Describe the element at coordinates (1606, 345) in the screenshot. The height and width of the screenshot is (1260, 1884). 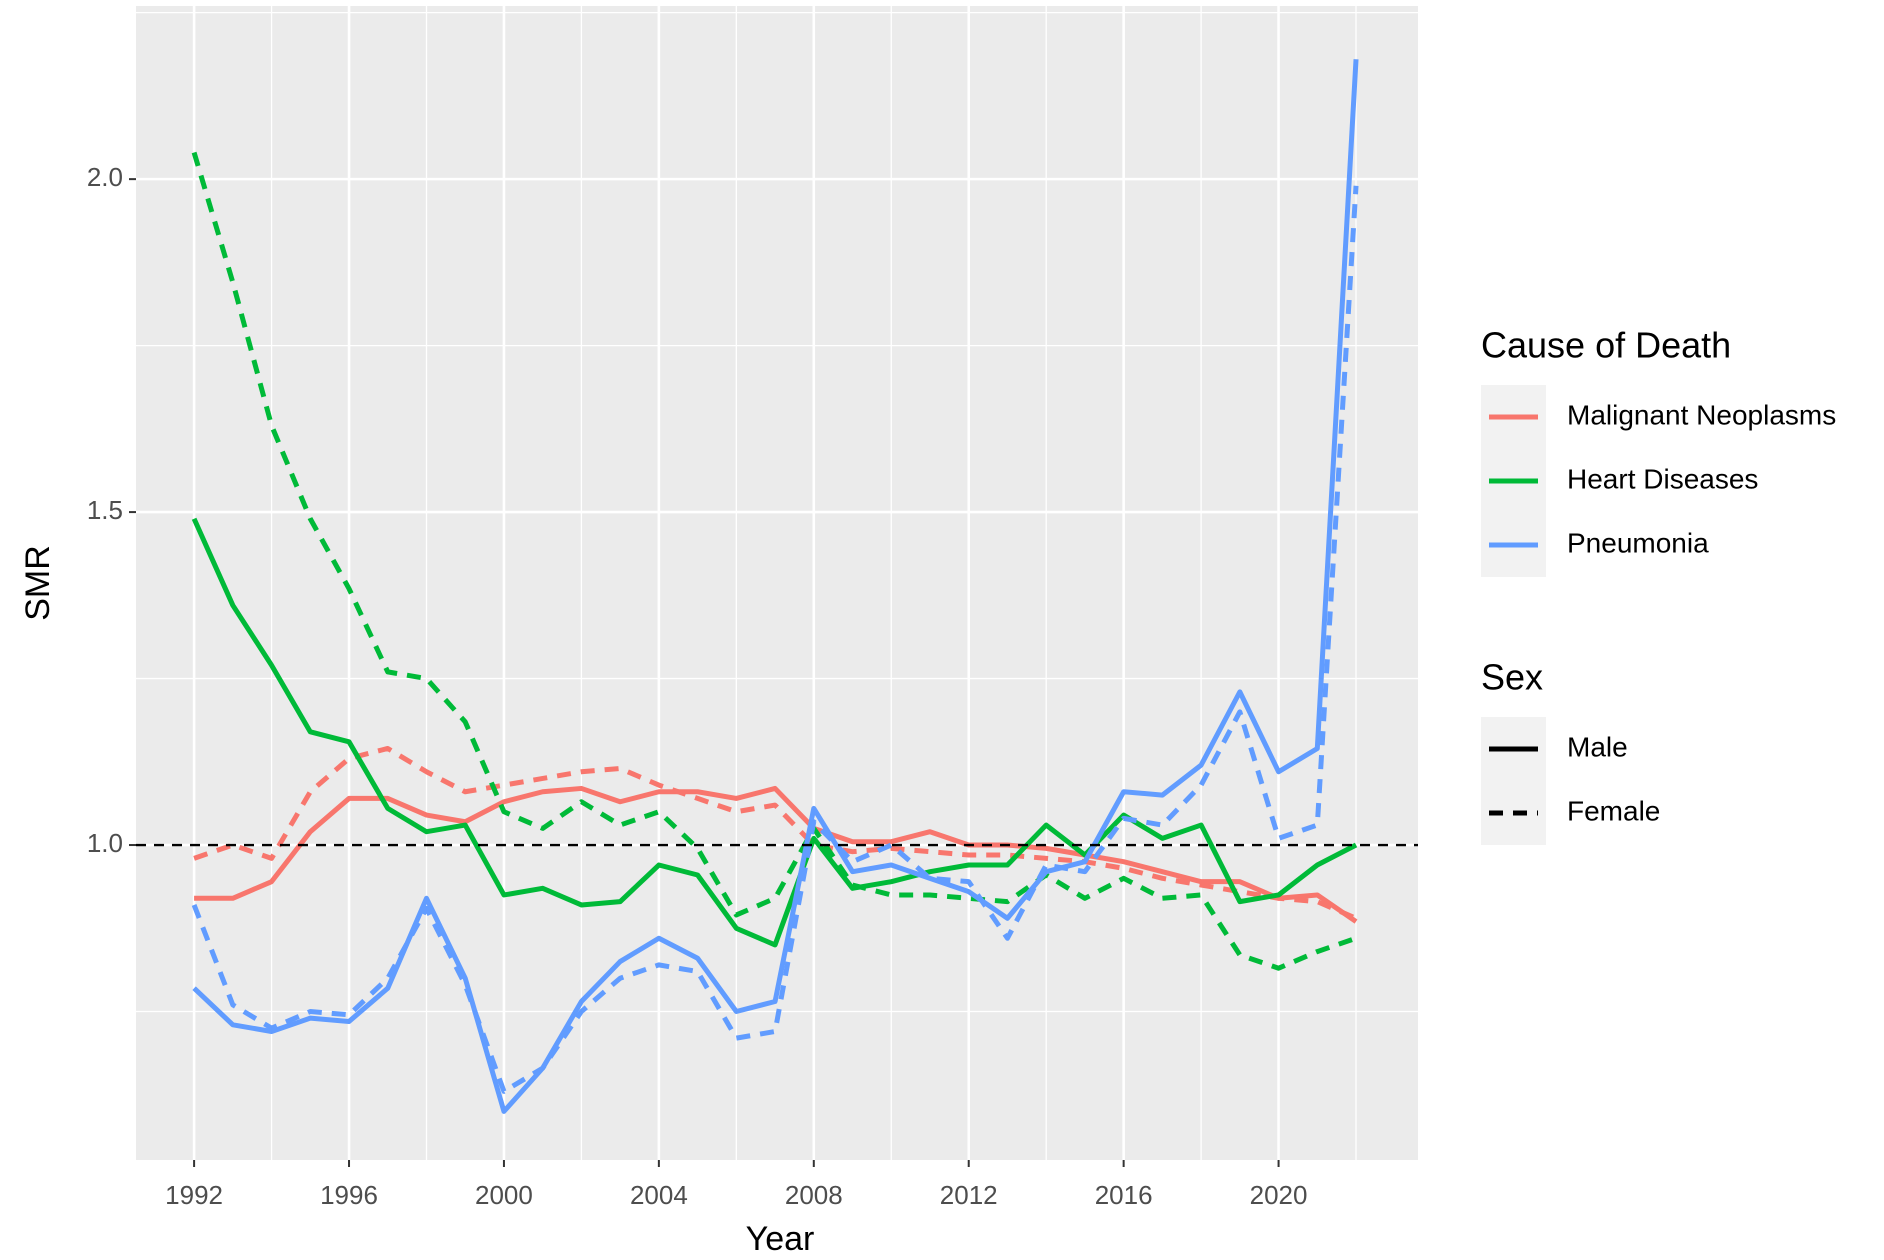
I see `legend-title: Cause of Death` at that location.